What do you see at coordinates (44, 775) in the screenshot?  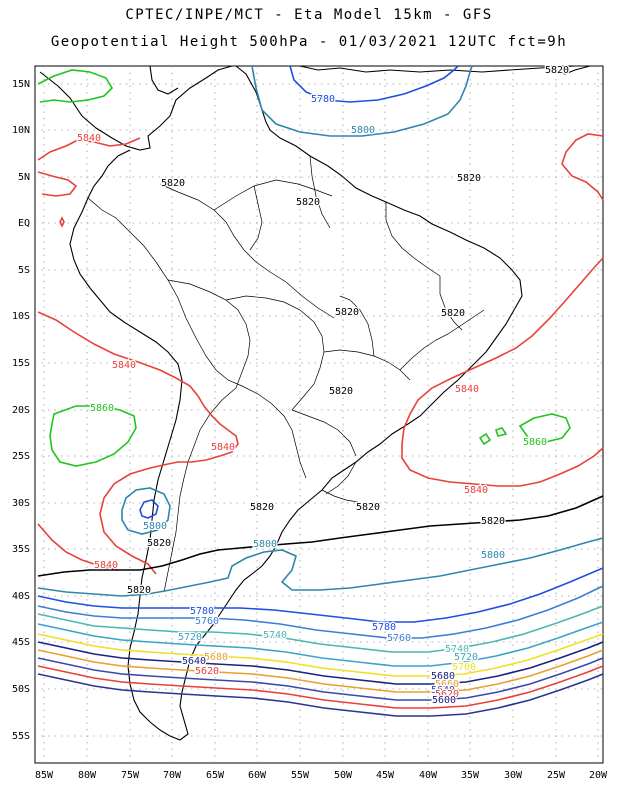 I see `lon-label: 85W` at bounding box center [44, 775].